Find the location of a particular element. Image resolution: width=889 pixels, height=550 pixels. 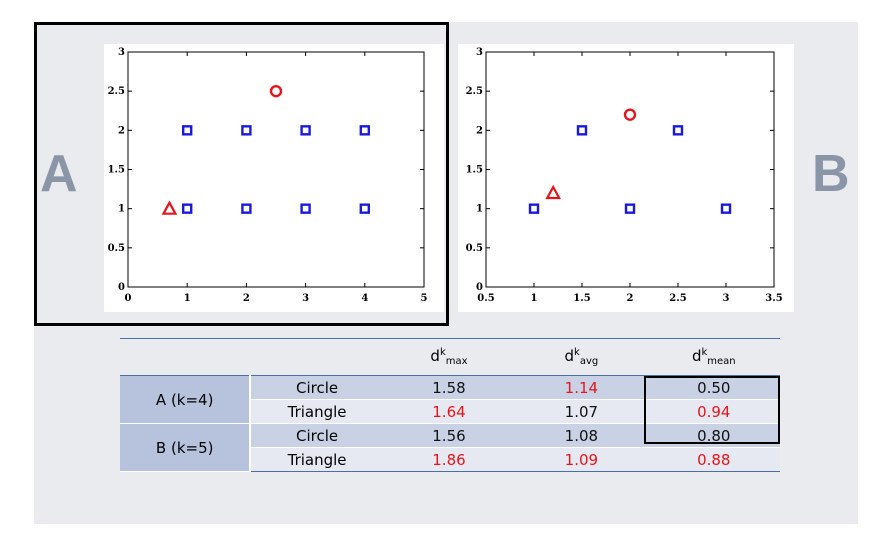

x-tick-label: 4 is located at coordinates (364, 298).